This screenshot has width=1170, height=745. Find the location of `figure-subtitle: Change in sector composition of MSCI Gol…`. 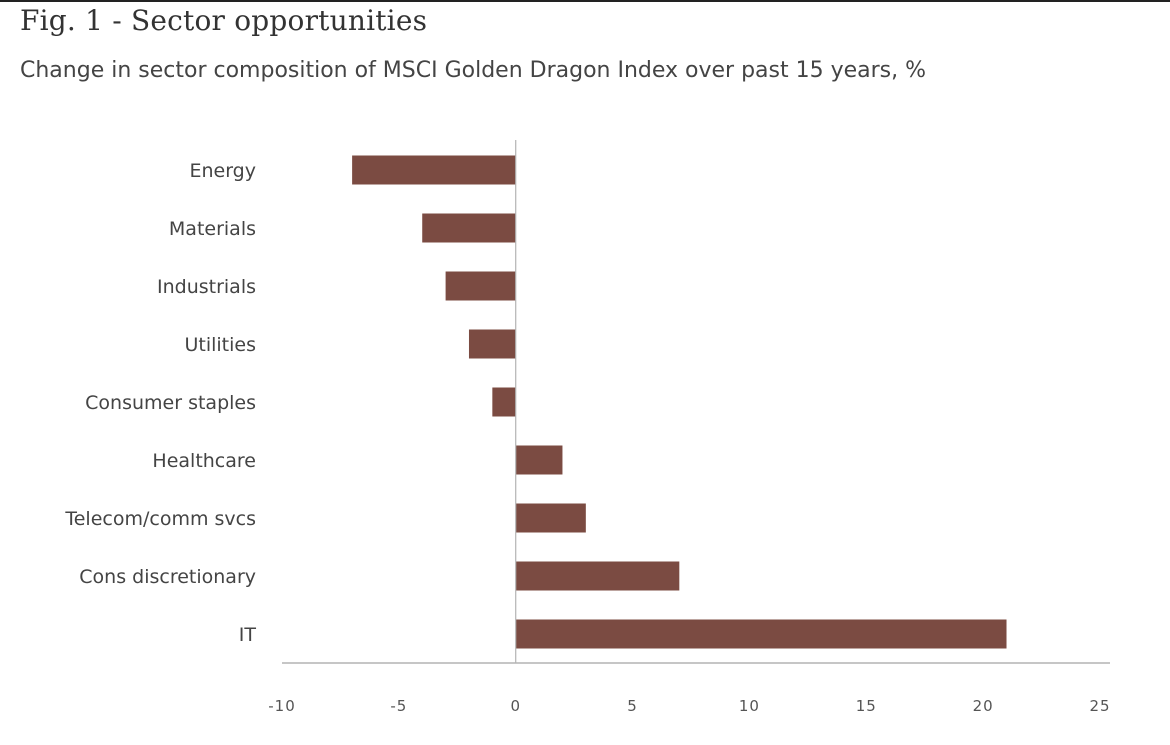

figure-subtitle: Change in sector composition of MSCI Gol… is located at coordinates (473, 70).